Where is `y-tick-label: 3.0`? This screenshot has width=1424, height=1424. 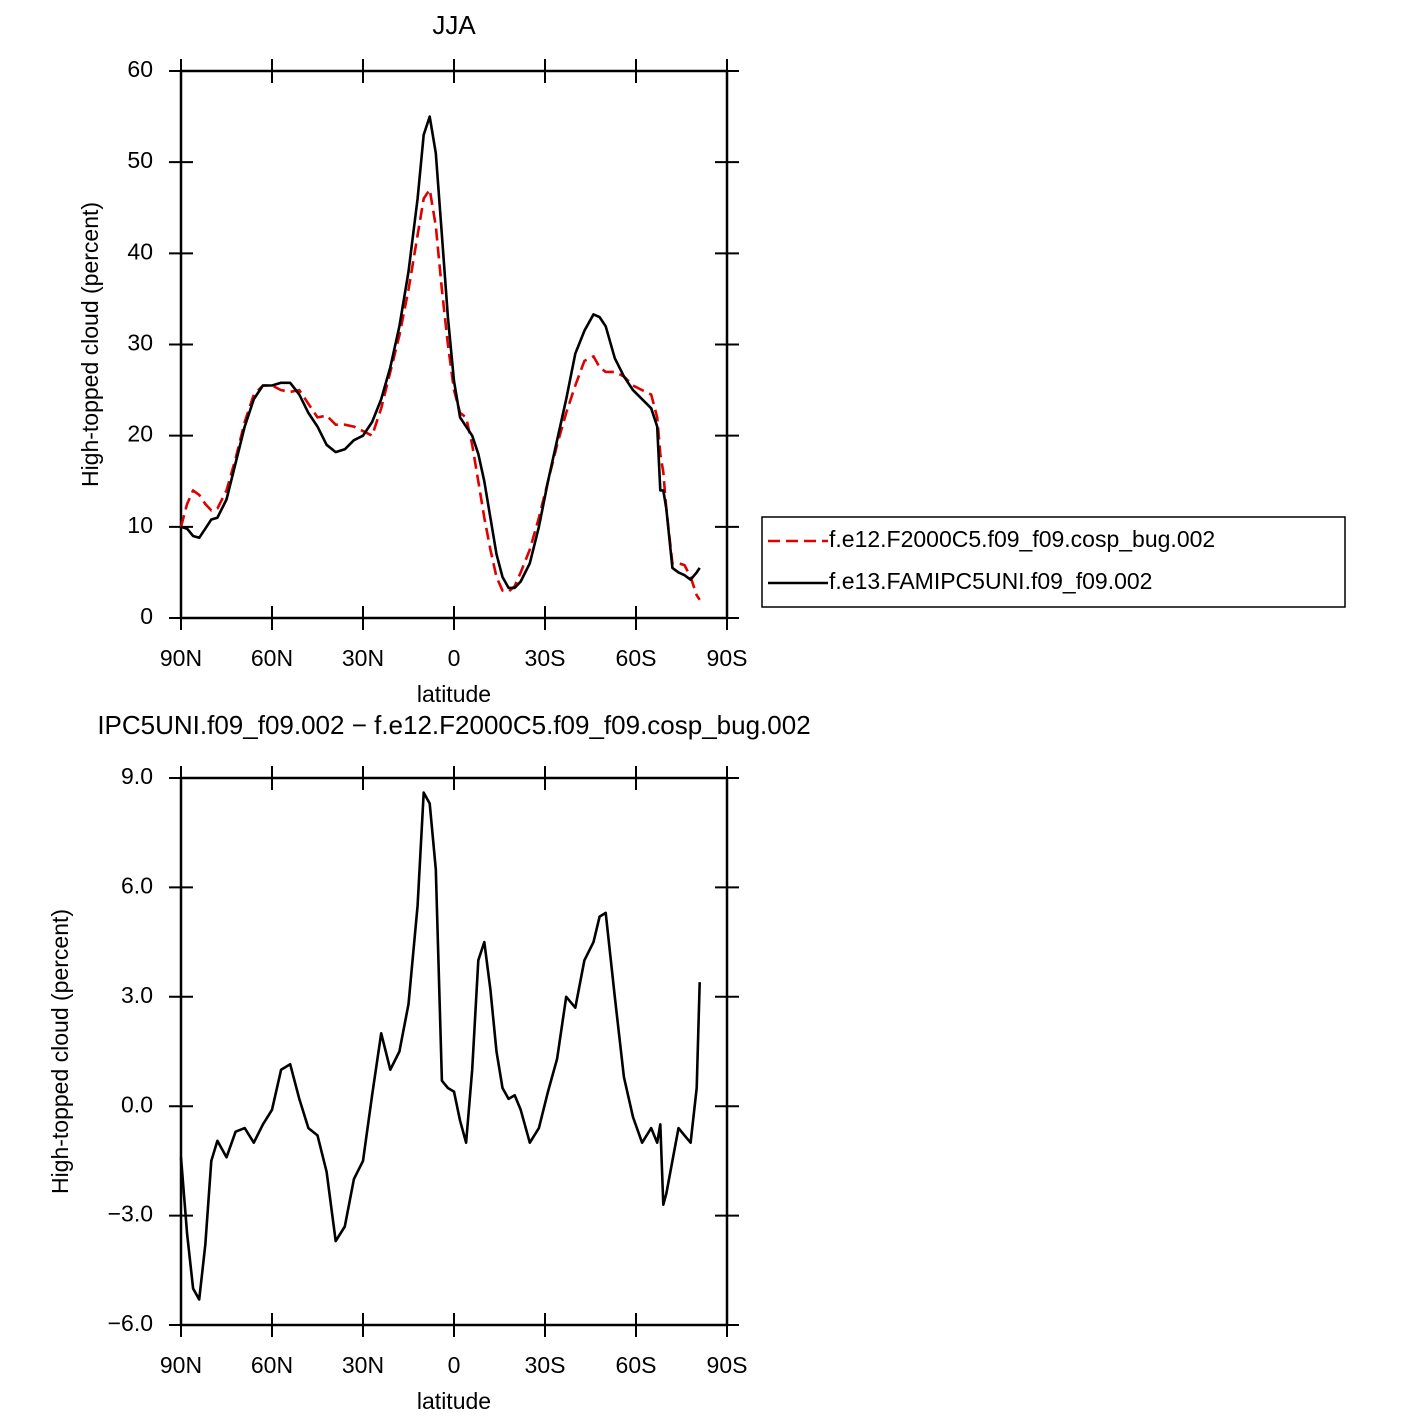 y-tick-label: 3.0 is located at coordinates (137, 995).